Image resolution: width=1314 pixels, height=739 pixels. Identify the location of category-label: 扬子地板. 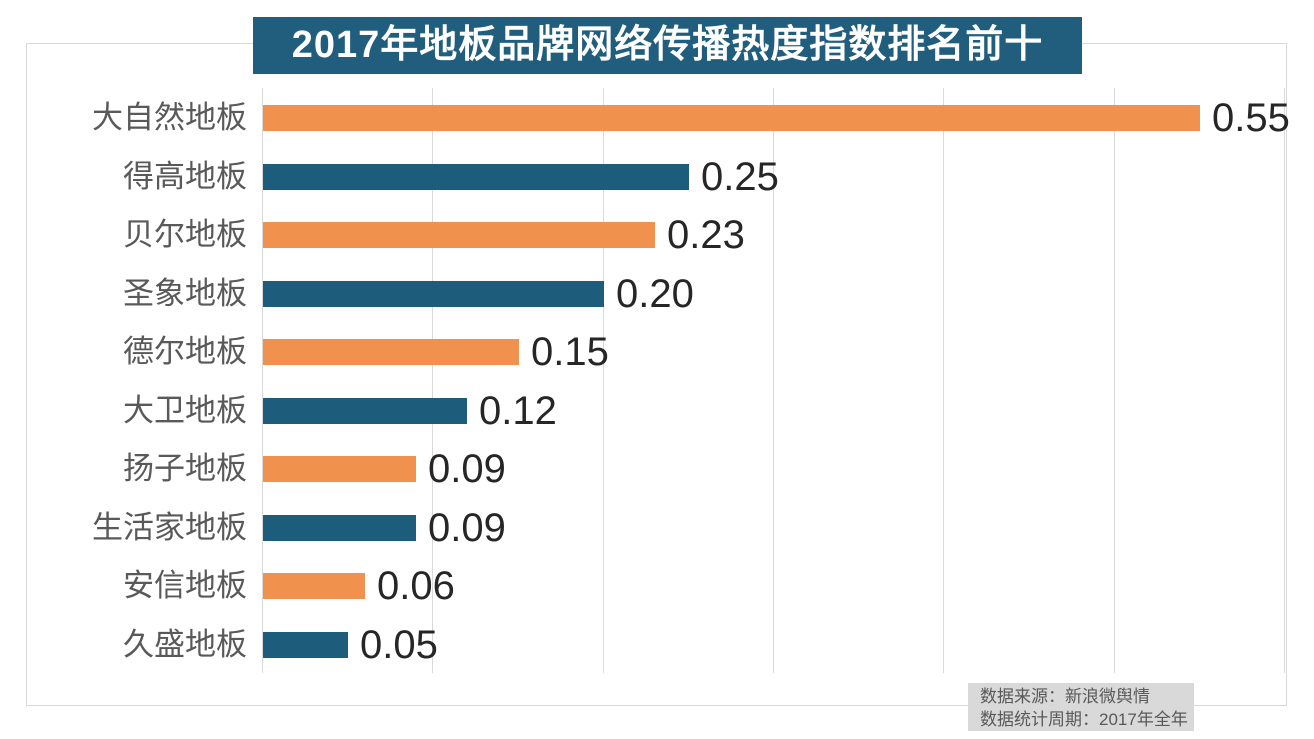
(185, 468).